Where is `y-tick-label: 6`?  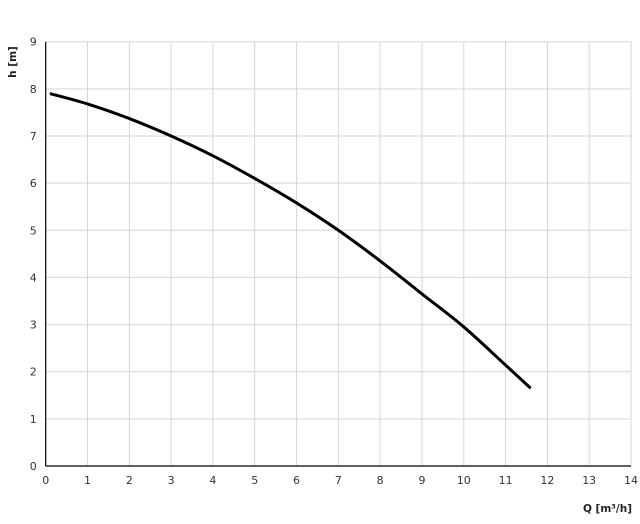 y-tick-label: 6 is located at coordinates (33, 183).